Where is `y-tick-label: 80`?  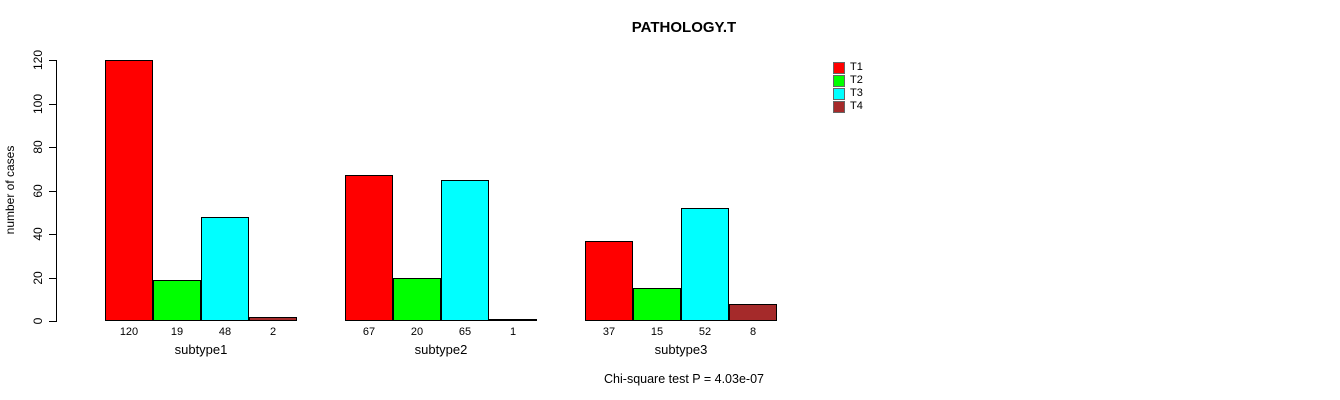 y-tick-label: 80 is located at coordinates (38, 147).